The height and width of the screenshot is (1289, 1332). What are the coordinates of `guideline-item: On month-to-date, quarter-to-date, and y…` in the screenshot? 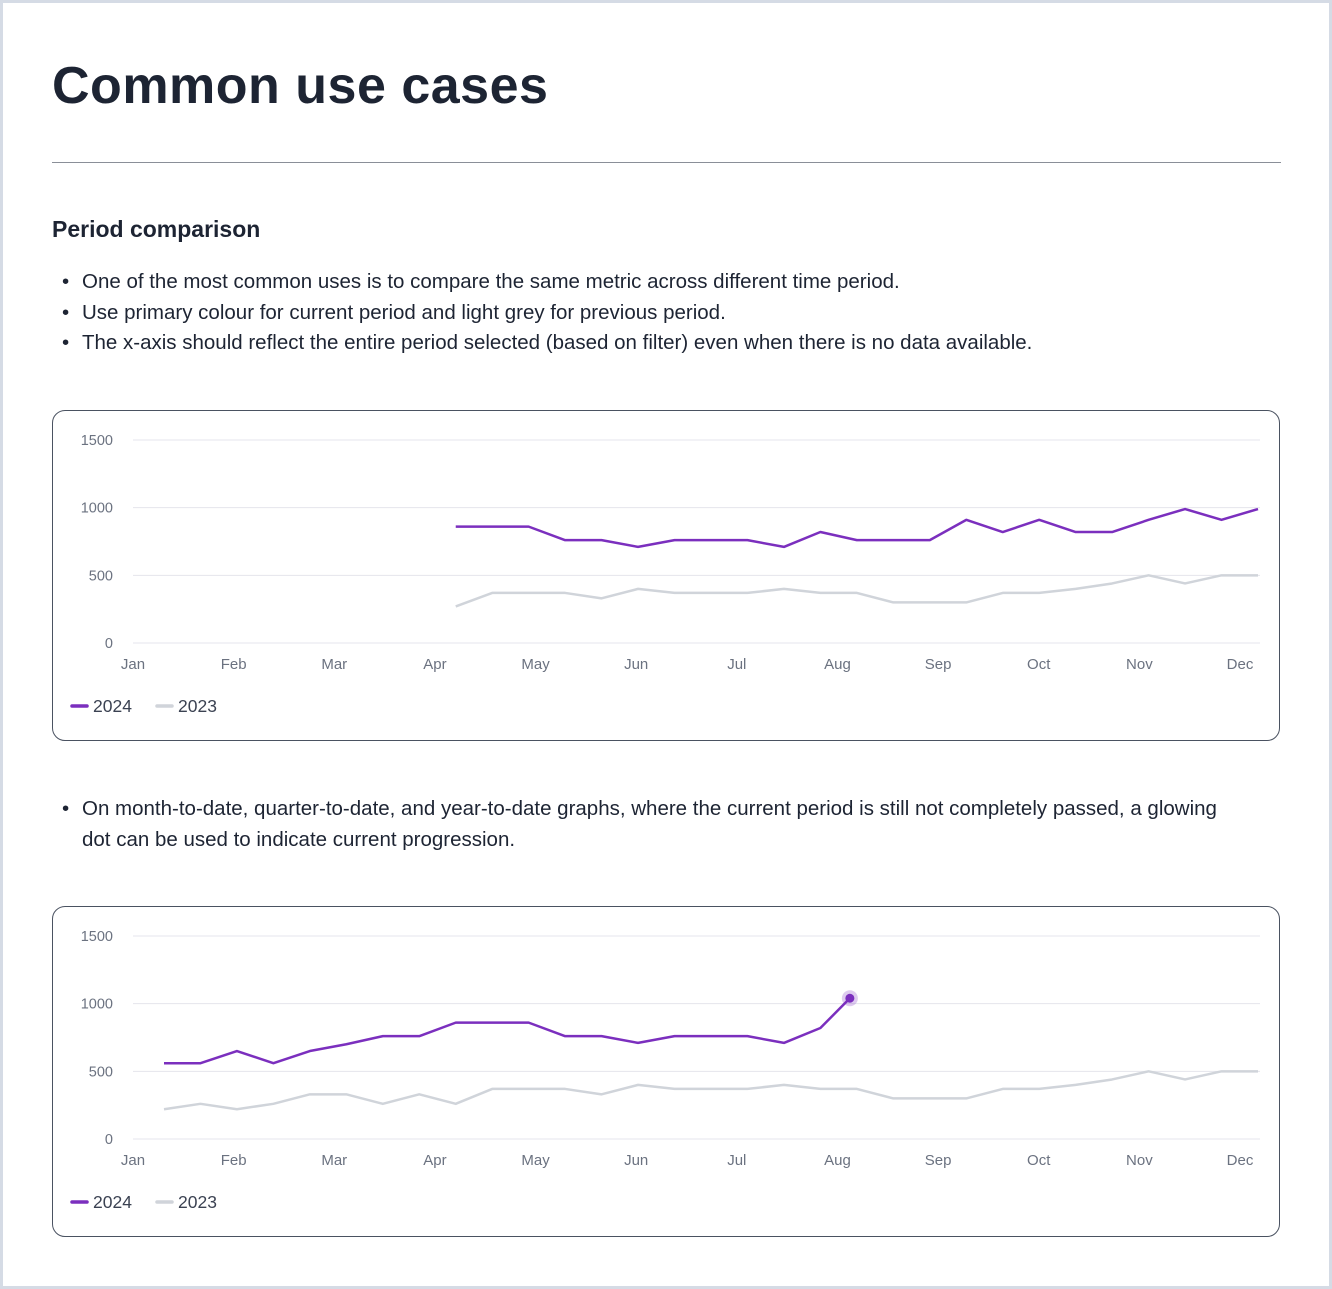 It's located at (642, 824).